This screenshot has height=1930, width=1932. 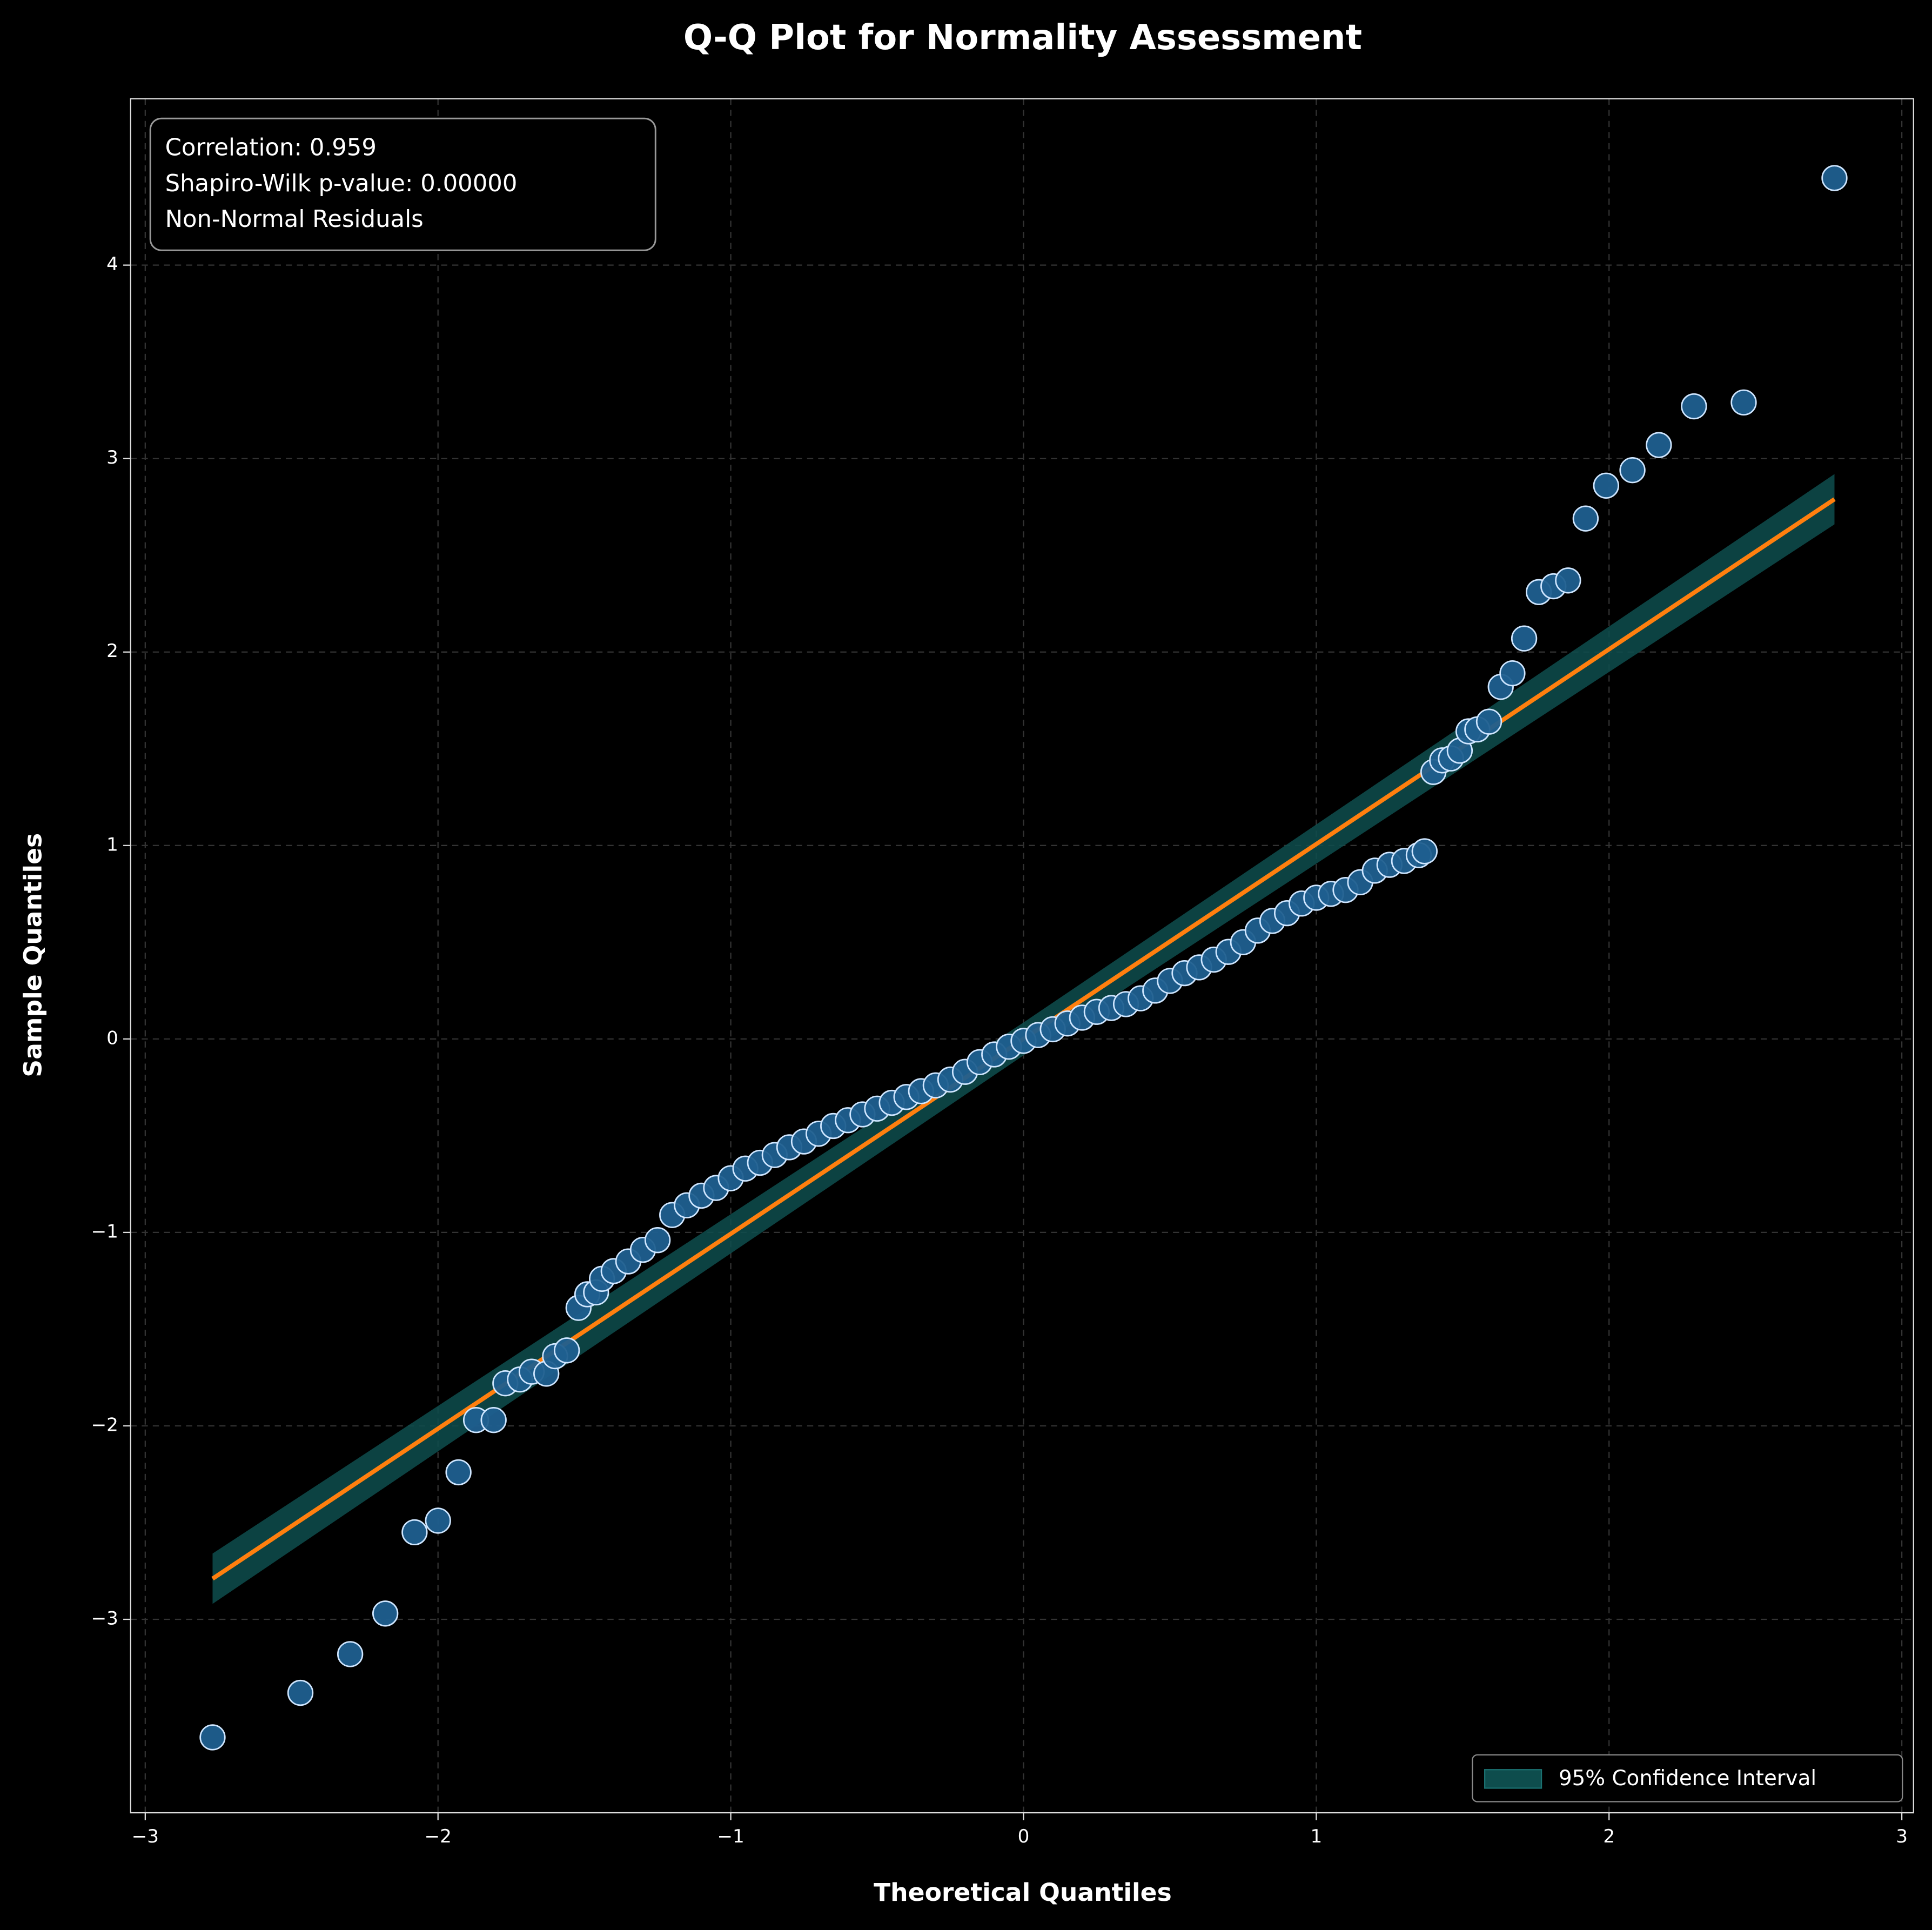 I want to click on y-tick-label: 0, so click(x=112, y=1038).